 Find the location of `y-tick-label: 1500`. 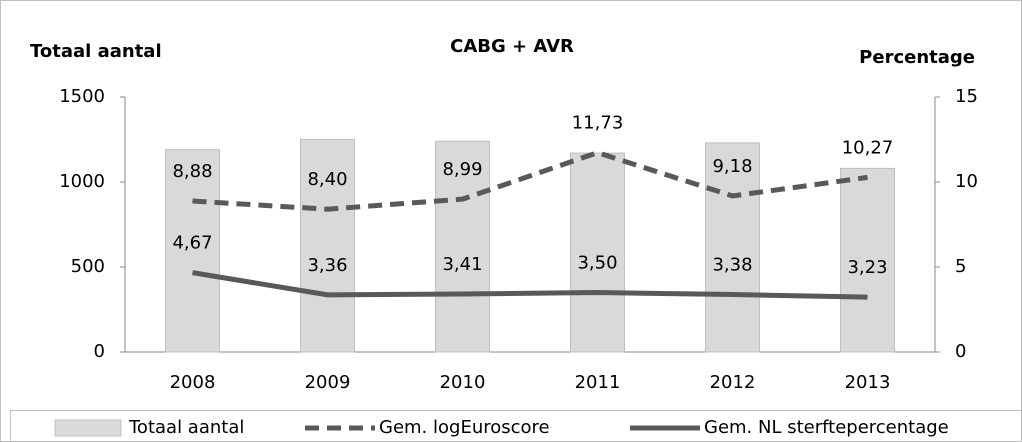

y-tick-label: 1500 is located at coordinates (82, 96).